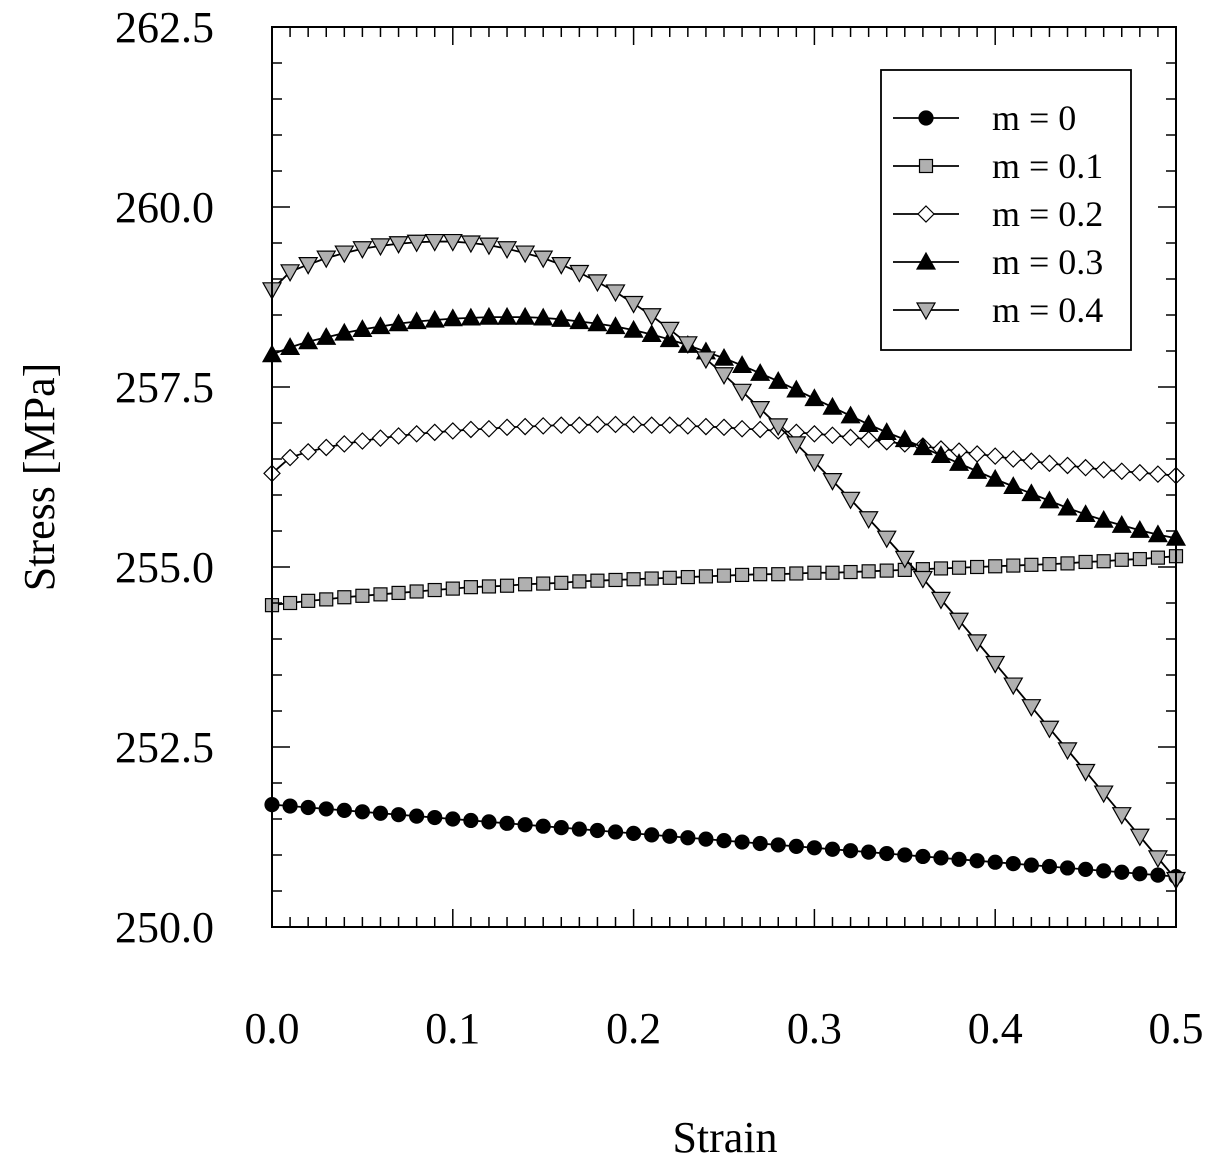 The height and width of the screenshot is (1164, 1221). What do you see at coordinates (984, 118) in the screenshot?
I see `legend-entry: m = 0` at bounding box center [984, 118].